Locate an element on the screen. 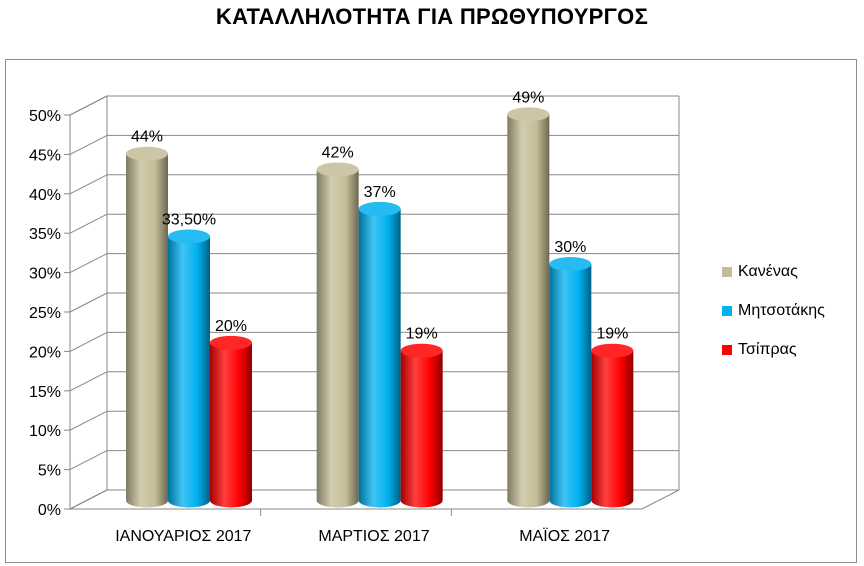 Image resolution: width=864 pixels, height=566 pixels. y-axis-ticks: 0% 5% 10% 15% 20% 25% 30% 35% 40% 45% 50% is located at coordinates (45, 313).